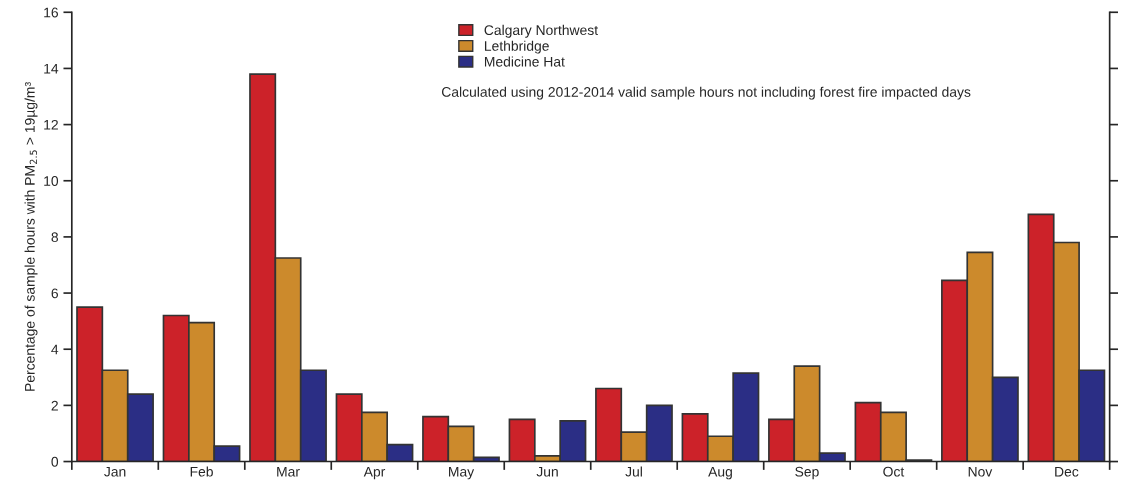 The image size is (1122, 491). I want to click on x-tick-label: Sep, so click(807, 473).